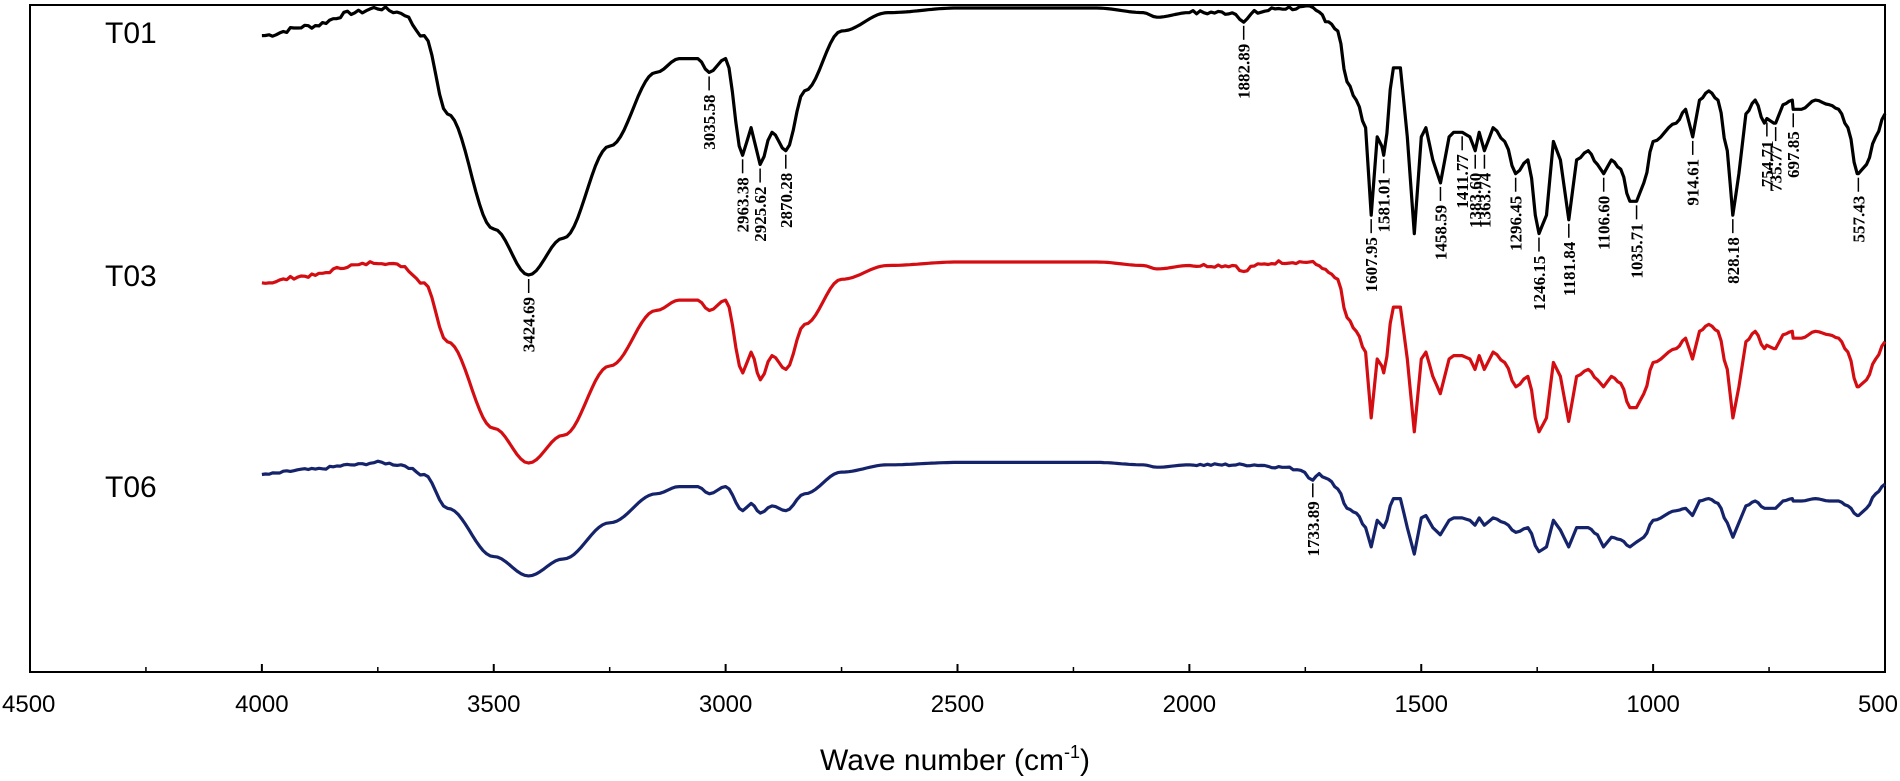 The image size is (1900, 781). Describe the element at coordinates (1858, 219) in the screenshot. I see `peak-label: 557.43` at that location.